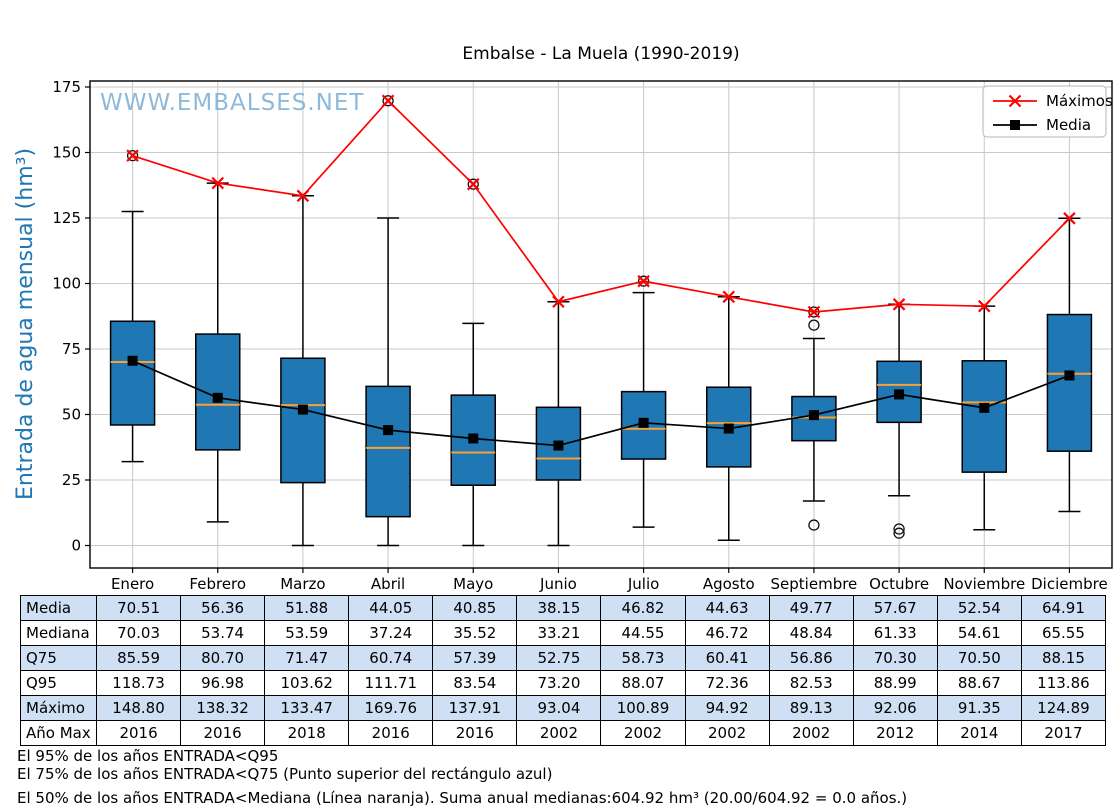 This screenshot has width=1120, height=810. What do you see at coordinates (643, 658) in the screenshot?
I see `table-cell: 58.73` at bounding box center [643, 658].